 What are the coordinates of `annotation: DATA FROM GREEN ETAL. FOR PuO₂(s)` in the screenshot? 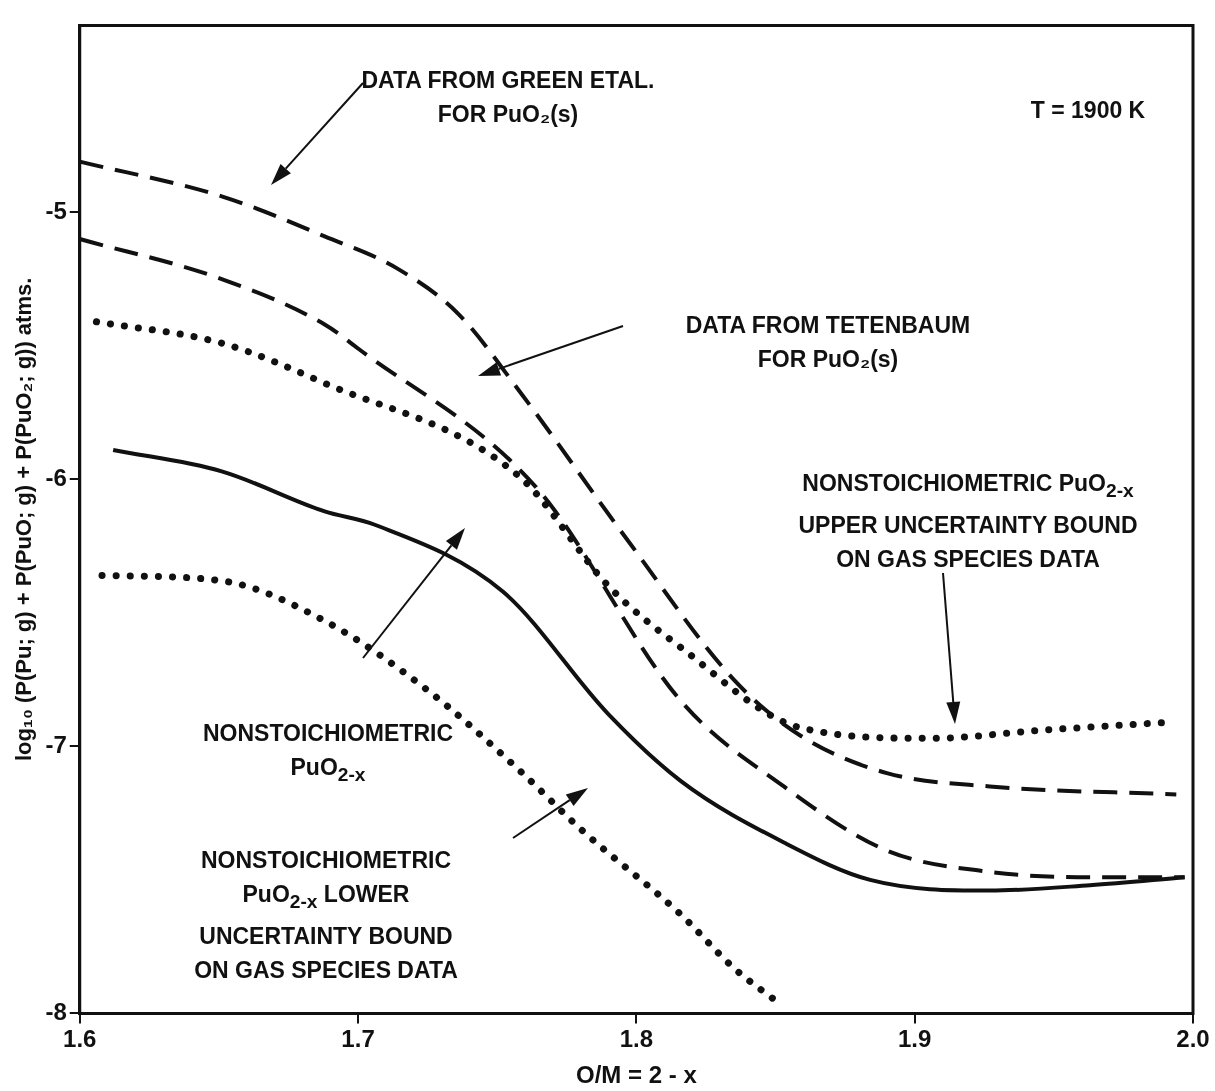 It's located at (508, 97).